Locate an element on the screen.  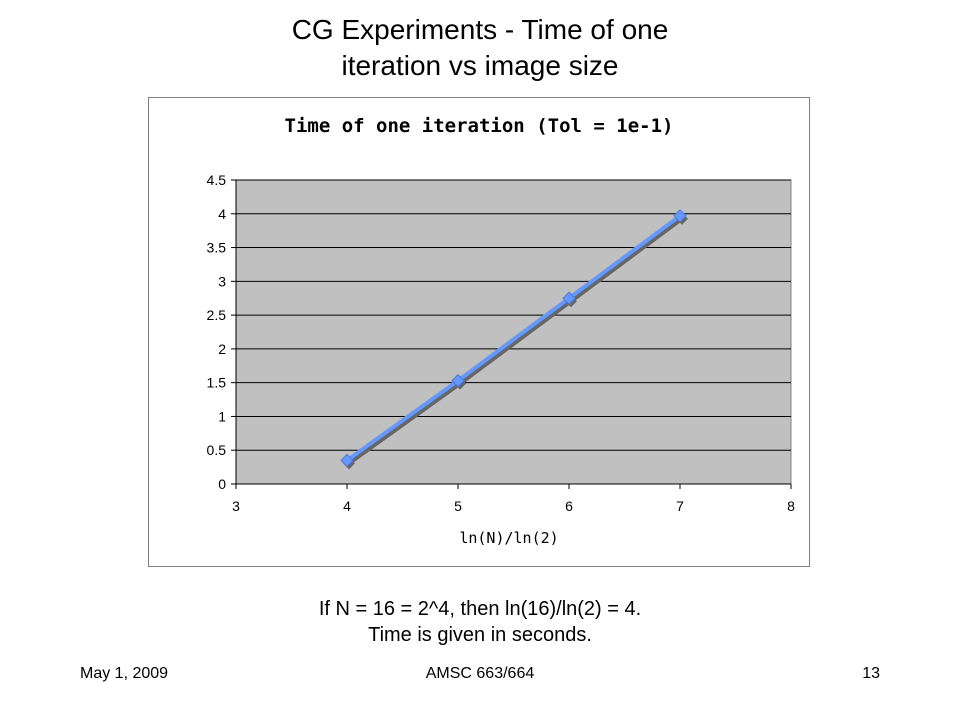
slide-title-line-2: iteration vs image size is located at coordinates (480, 65).